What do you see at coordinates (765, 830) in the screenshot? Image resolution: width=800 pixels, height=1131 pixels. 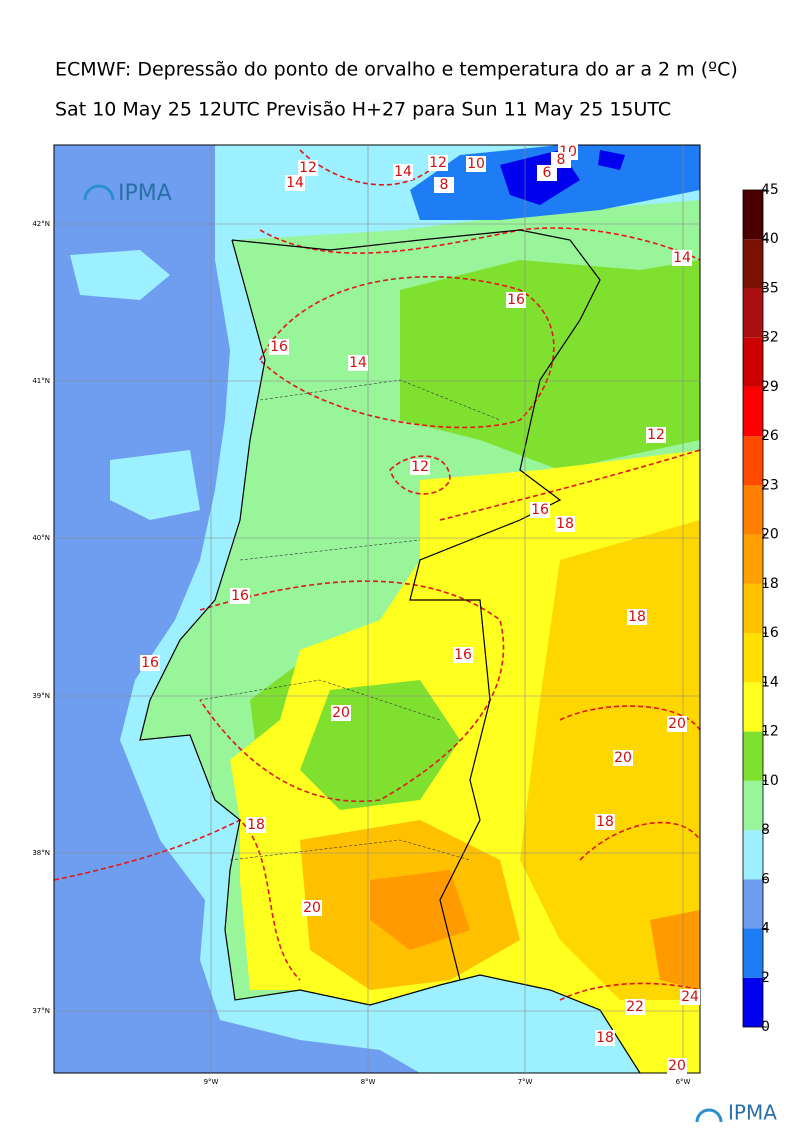 I see `colorbar-label: 8` at bounding box center [765, 830].